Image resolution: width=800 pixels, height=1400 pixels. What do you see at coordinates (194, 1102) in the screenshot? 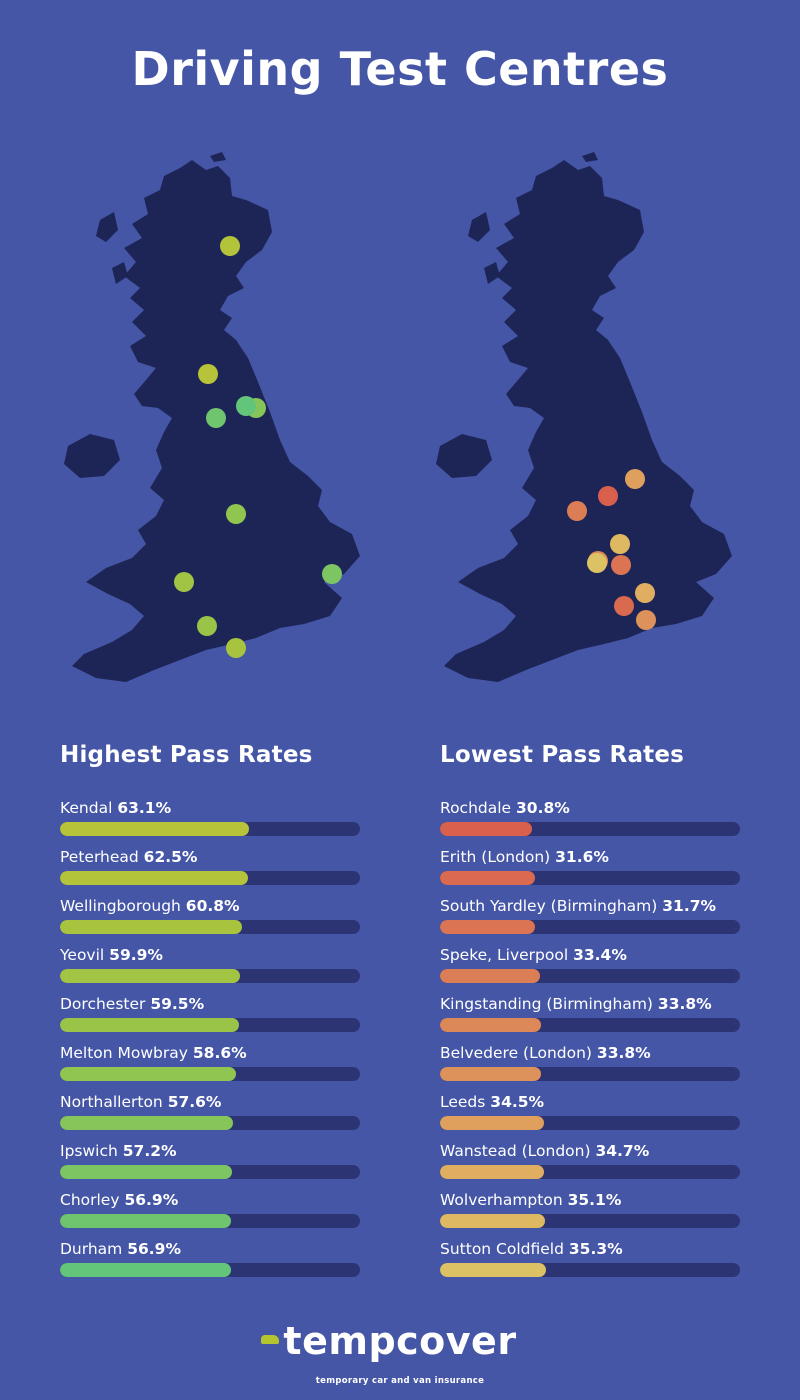
I see `value-label: 57.6%` at bounding box center [194, 1102].